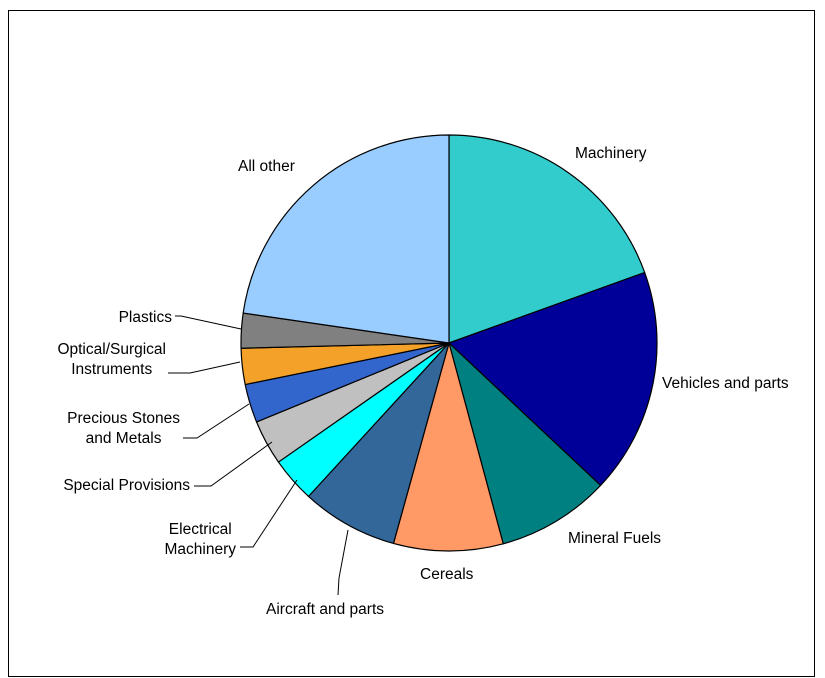  What do you see at coordinates (614, 538) in the screenshot?
I see `slice-label: Mineral Fuels` at bounding box center [614, 538].